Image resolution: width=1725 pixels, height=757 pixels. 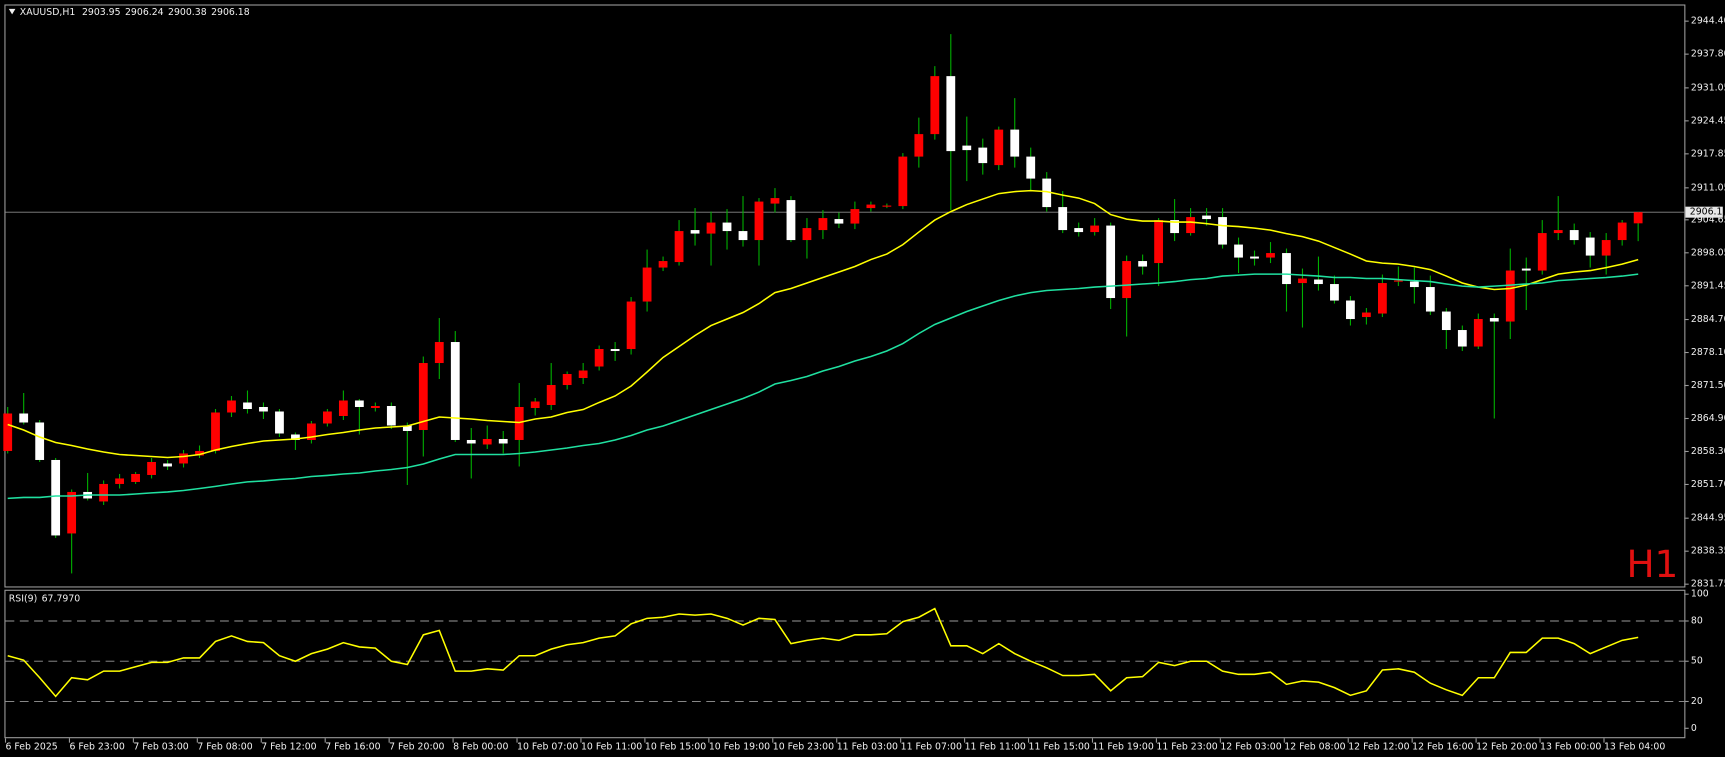 What do you see at coordinates (12, 11) in the screenshot?
I see `collapse-triangle` at bounding box center [12, 11].